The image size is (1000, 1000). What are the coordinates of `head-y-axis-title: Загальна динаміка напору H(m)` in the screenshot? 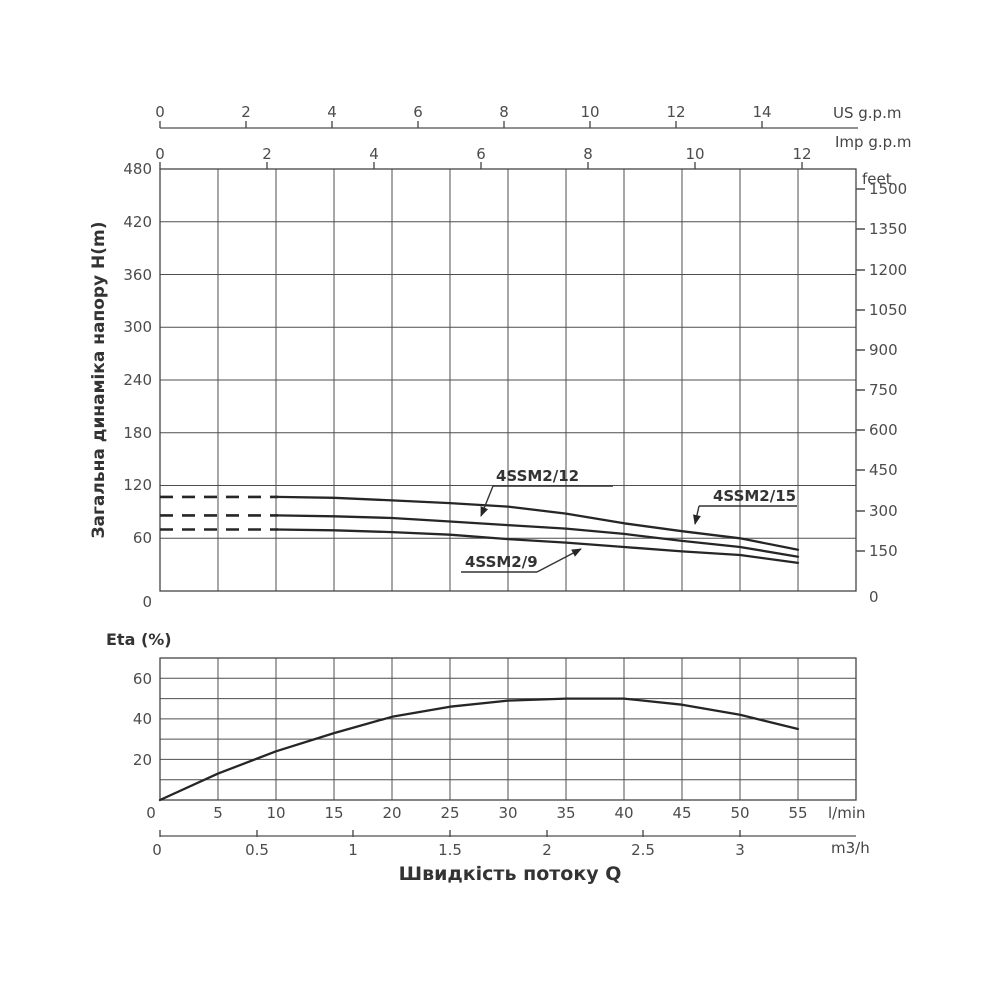 It's located at (99, 379).